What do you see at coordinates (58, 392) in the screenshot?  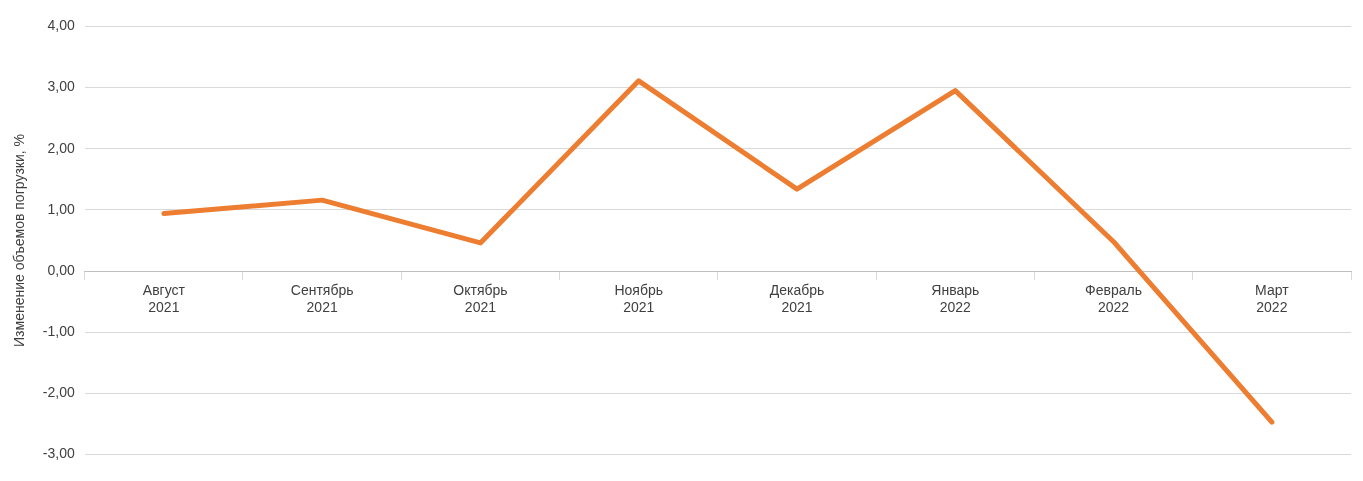 I see `y-tick-label: -2,00` at bounding box center [58, 392].